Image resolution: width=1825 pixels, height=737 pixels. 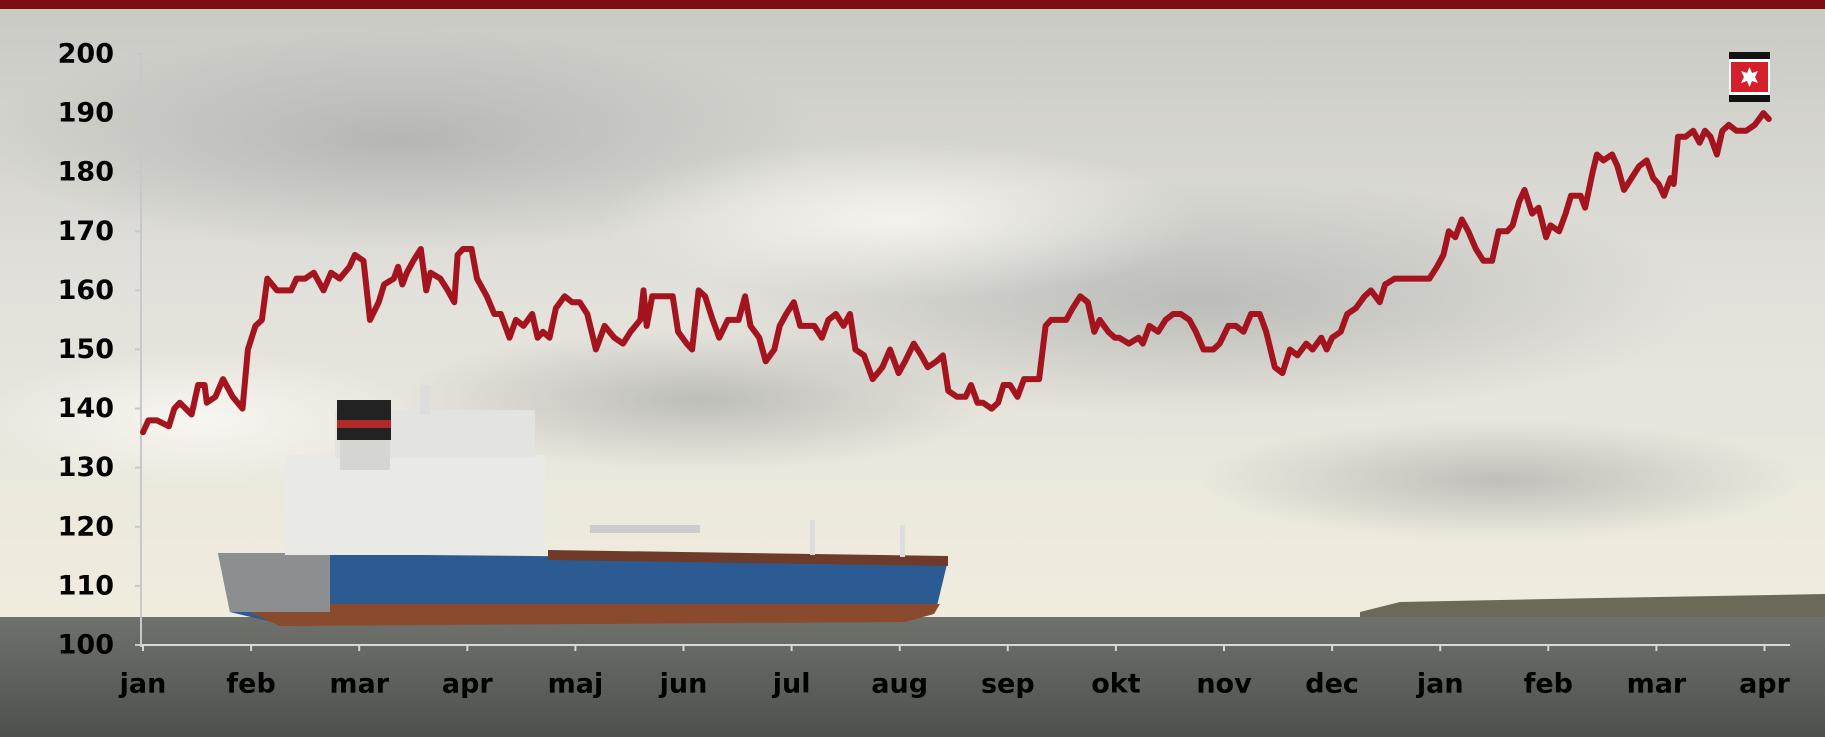 I want to click on x-tick-label: aug, so click(x=899, y=684).